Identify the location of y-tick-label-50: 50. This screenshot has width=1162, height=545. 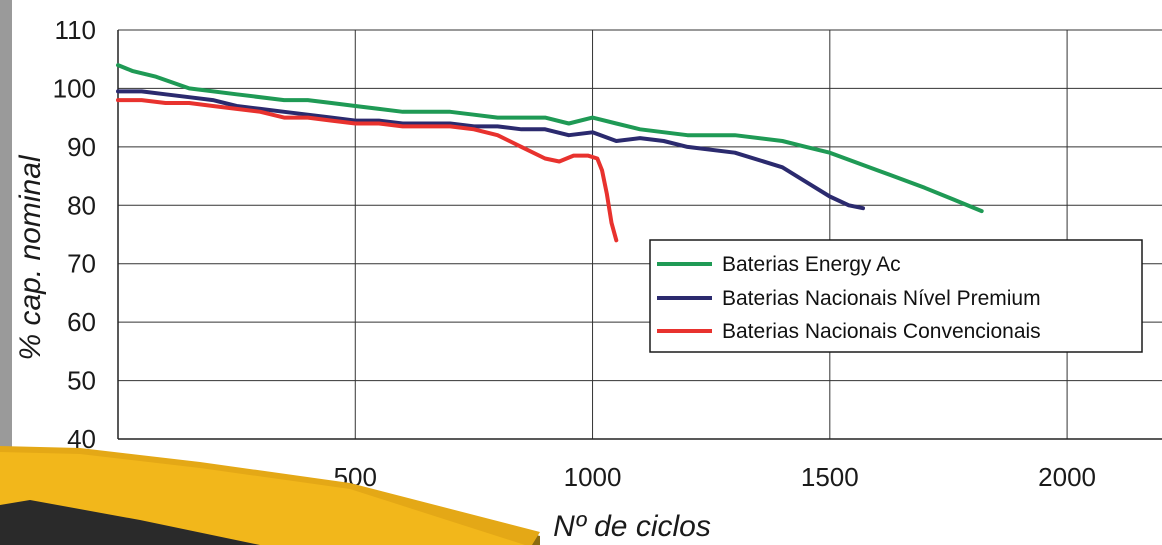
(81, 381).